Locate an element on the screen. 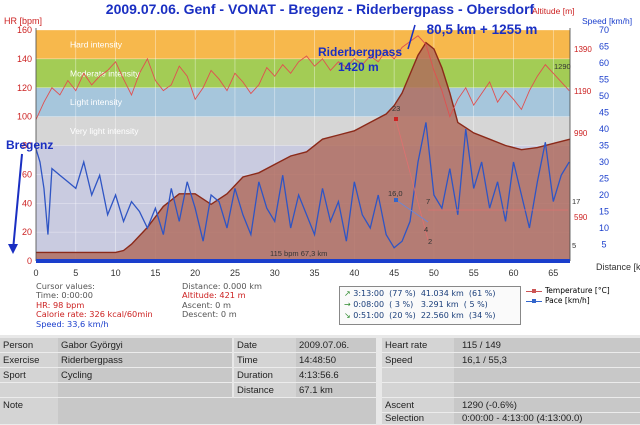 The width and height of the screenshot is (640, 425). legend-temperature: Temperature [°C] is located at coordinates (568, 291).